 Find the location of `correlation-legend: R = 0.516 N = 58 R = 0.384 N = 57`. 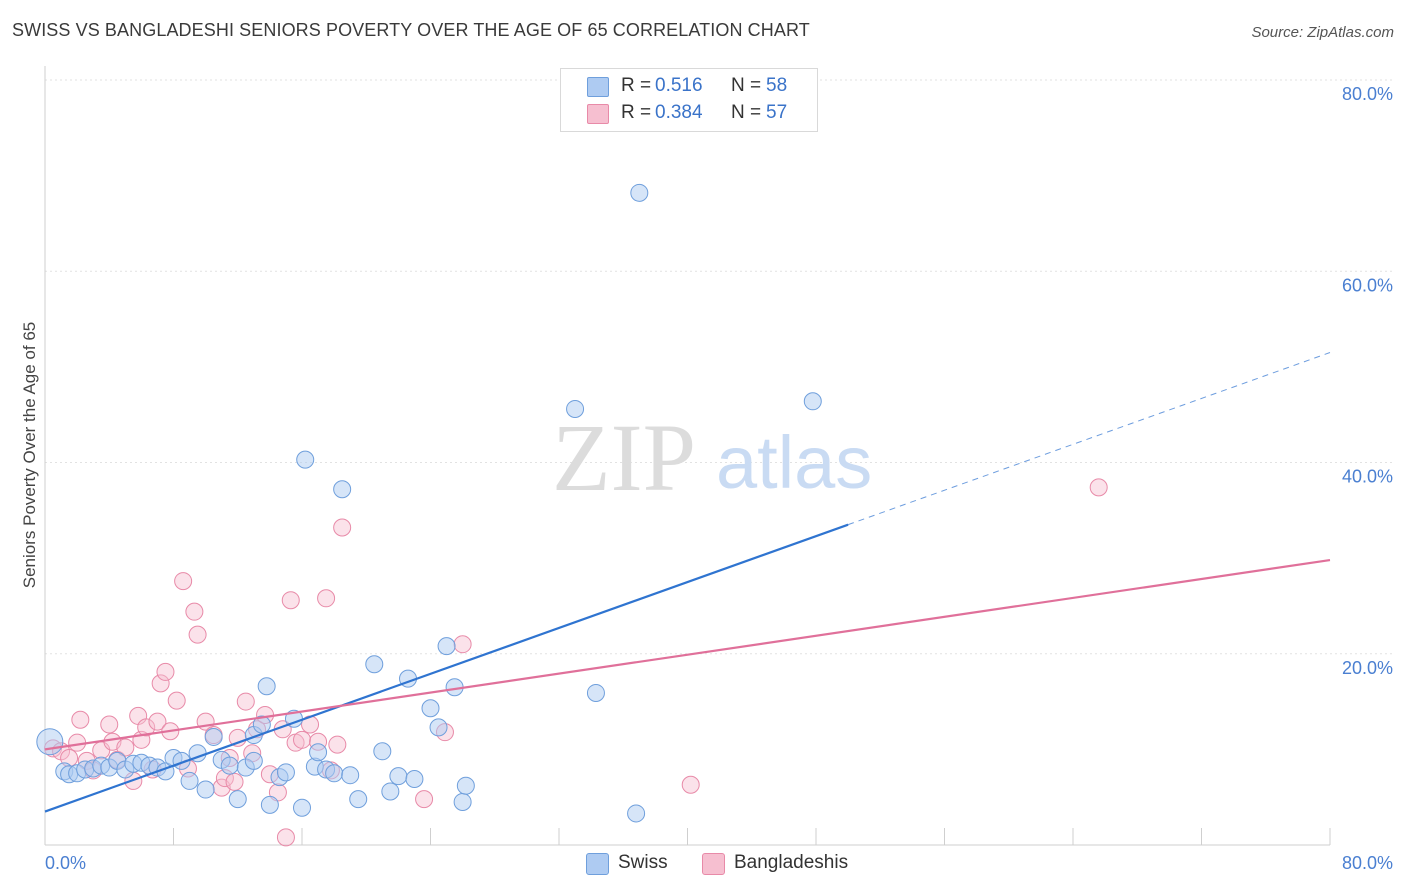

correlation-legend: R = 0.516 N = 58 R = 0.384 N = 57 is located at coordinates (689, 100).